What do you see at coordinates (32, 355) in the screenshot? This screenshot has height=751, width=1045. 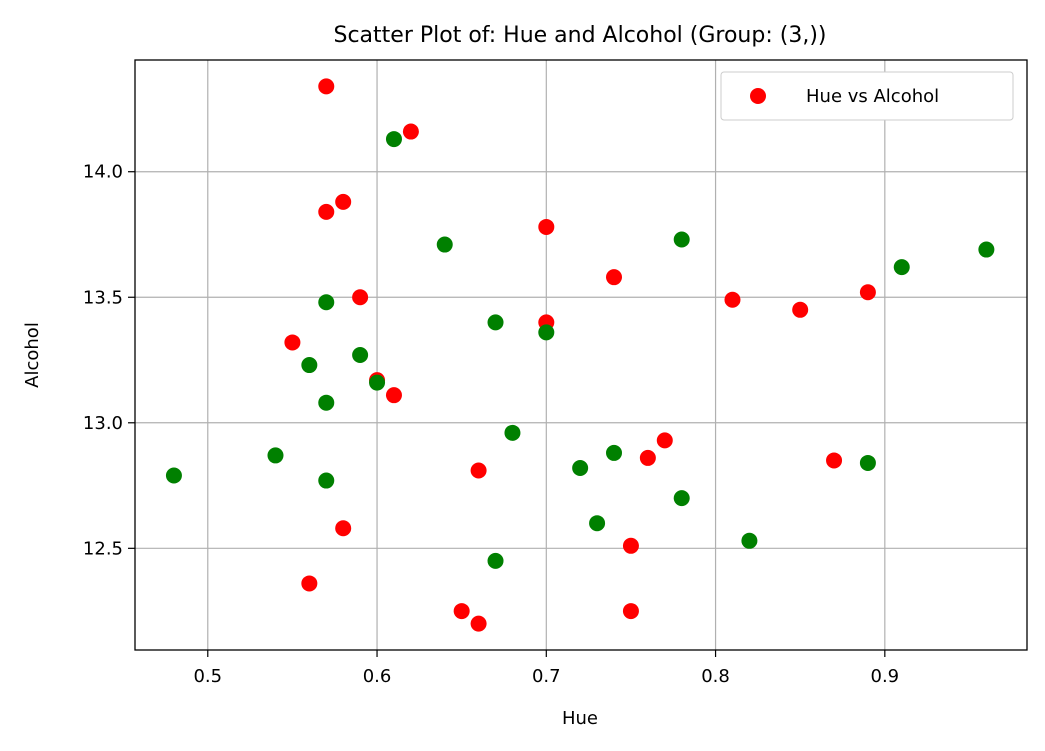 I see `y-axis-label: Alcohol` at bounding box center [32, 355].